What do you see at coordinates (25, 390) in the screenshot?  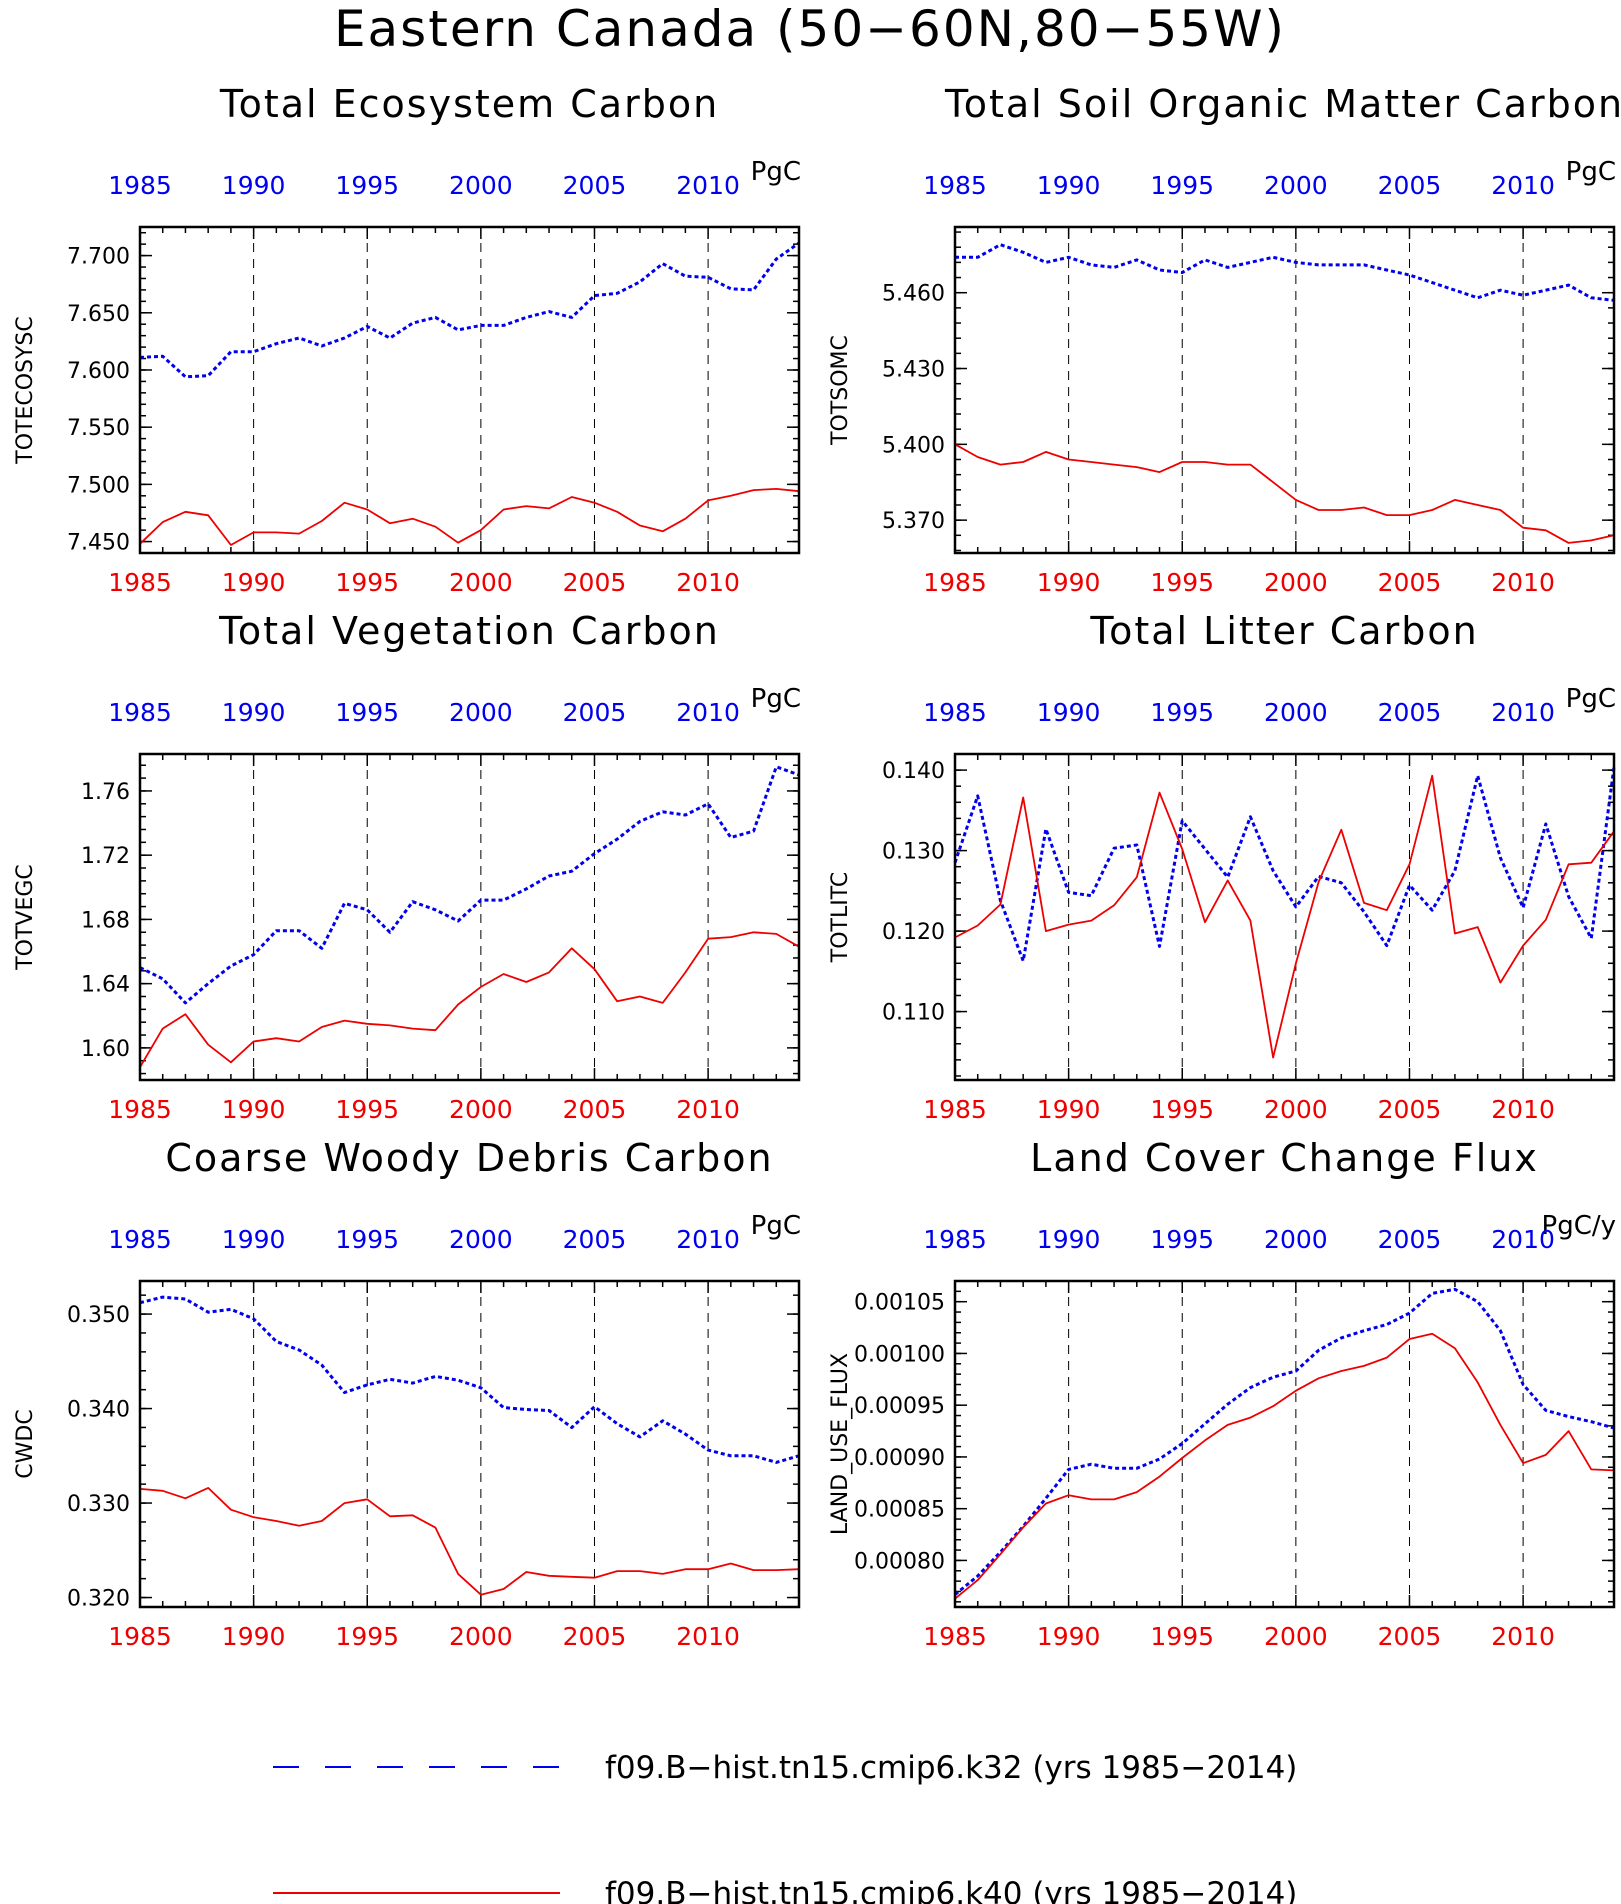 I see `y-axis-label: TOTECOSYSC` at bounding box center [25, 390].